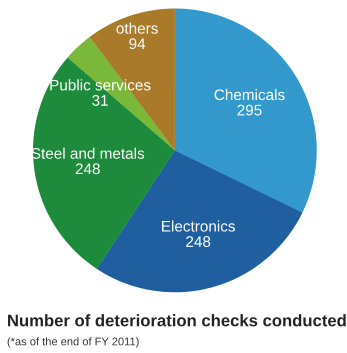 The image size is (347, 353). What do you see at coordinates (198, 226) in the screenshot?
I see `slice-label: Electronics` at bounding box center [198, 226].